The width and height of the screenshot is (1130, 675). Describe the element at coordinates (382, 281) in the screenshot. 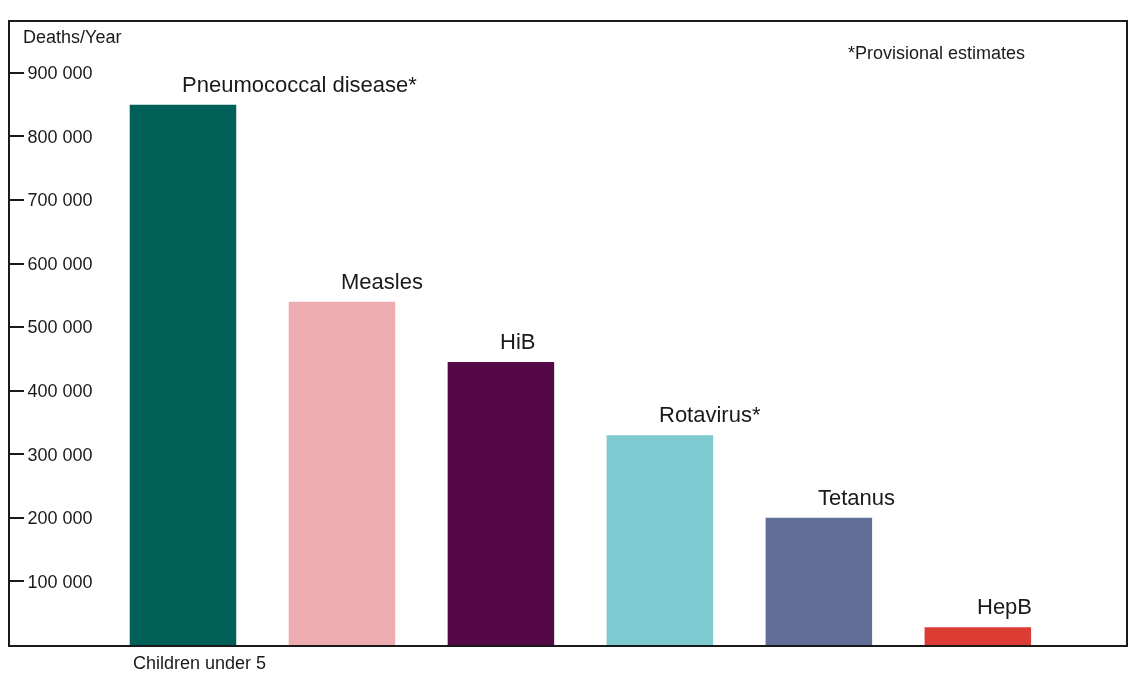

I see `series-label: Measles` at that location.